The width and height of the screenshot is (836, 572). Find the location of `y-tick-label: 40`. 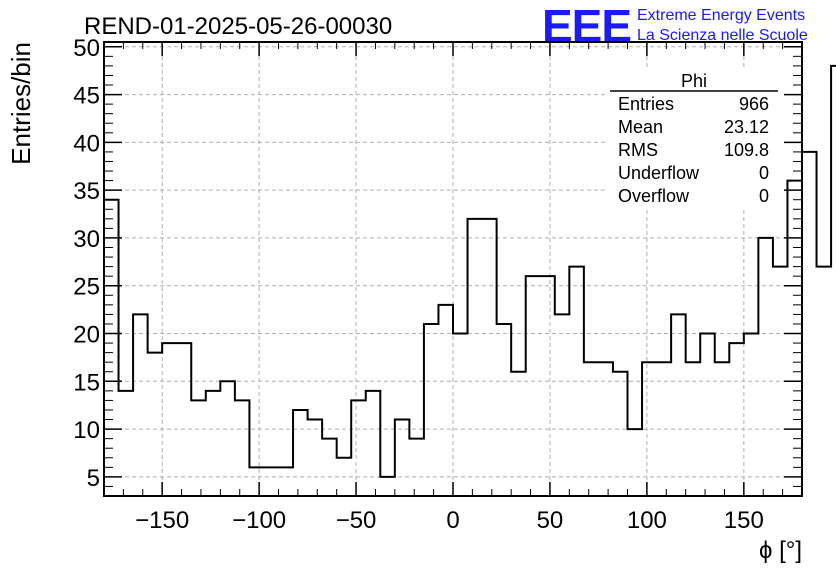

y-tick-label: 40 is located at coordinates (86, 143).